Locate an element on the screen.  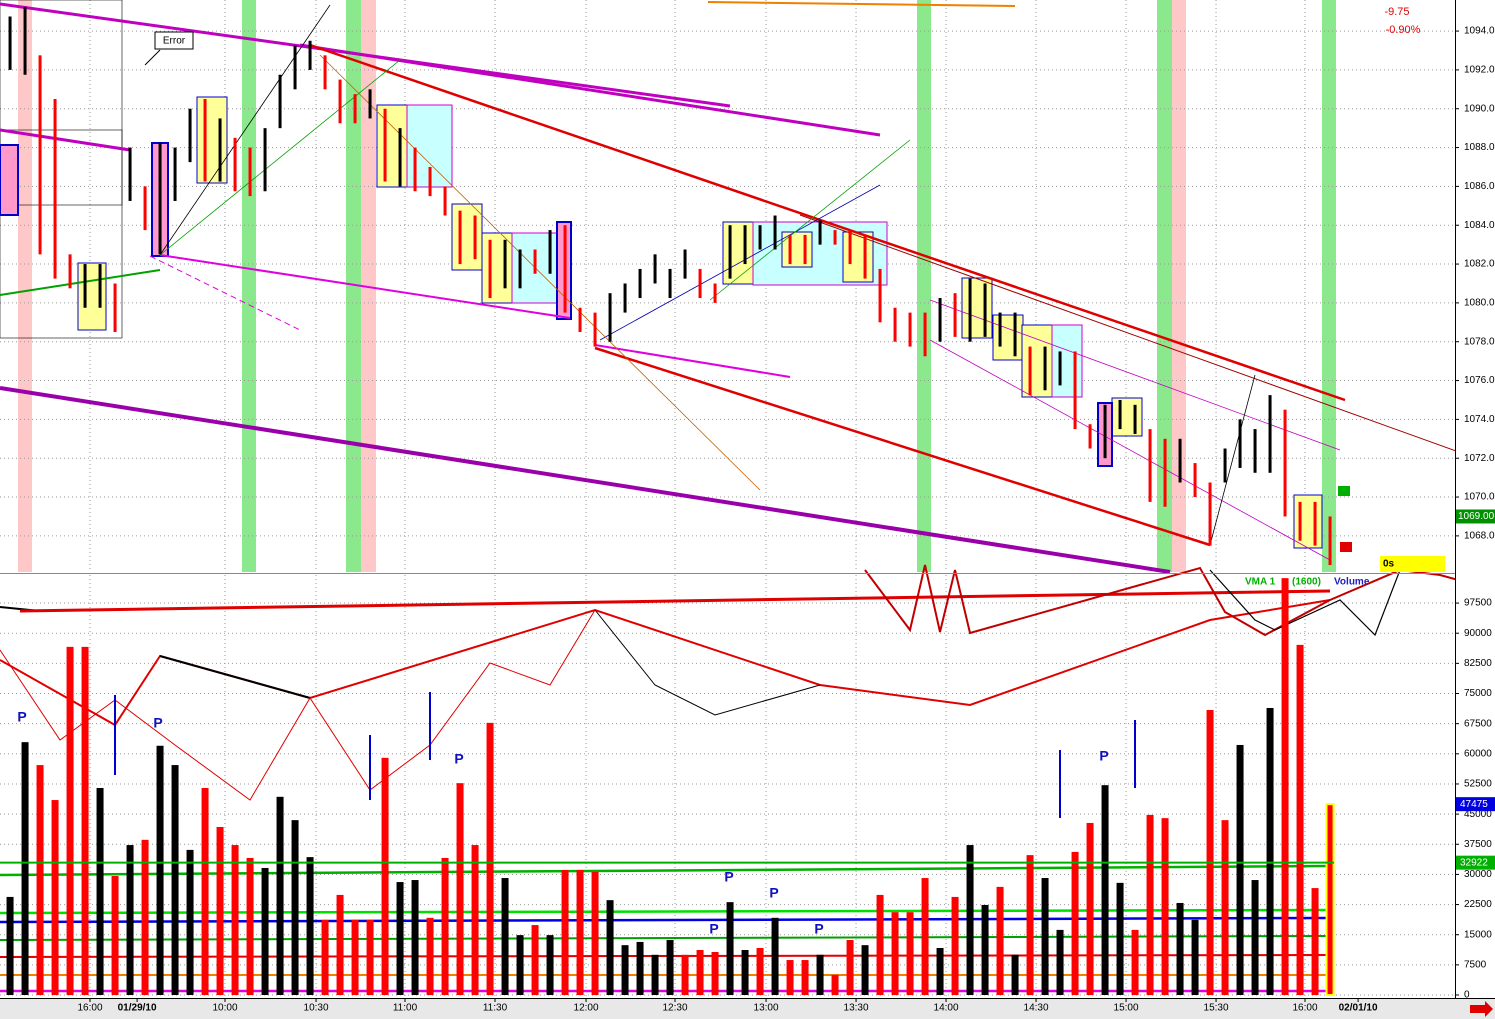
y-tick-label: 1082.00 is located at coordinates (1479, 264).